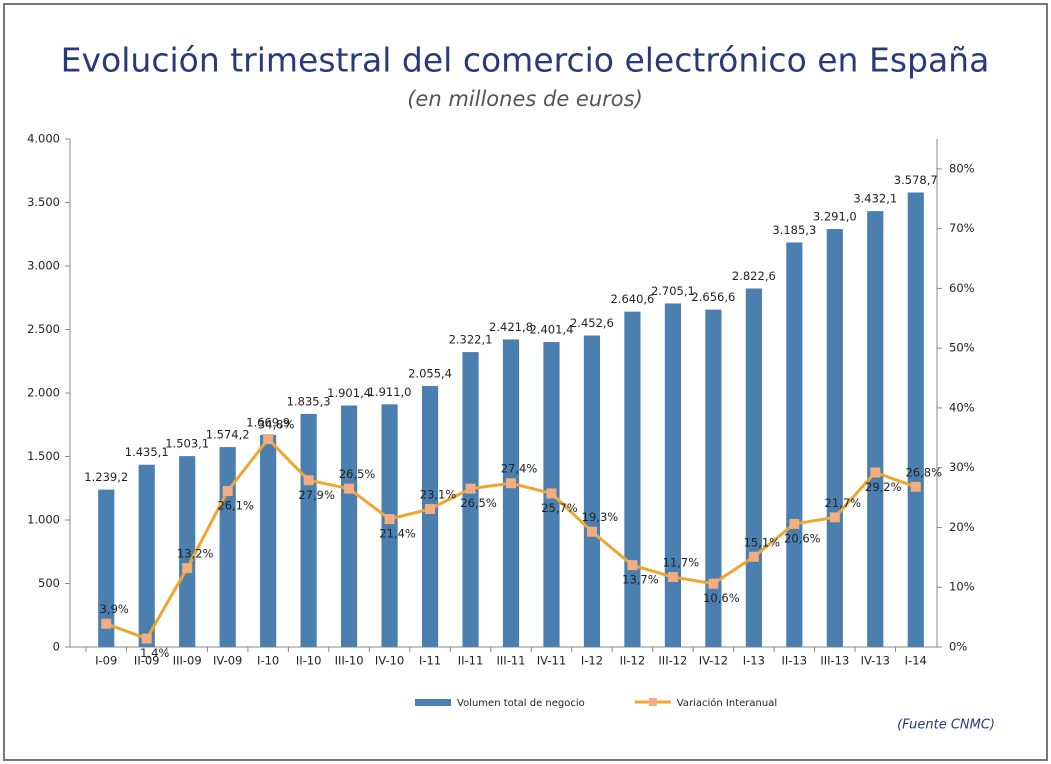 The height and width of the screenshot is (764, 1051). Describe the element at coordinates (389, 661) in the screenshot. I see `x-tick-label: IV-10` at that location.